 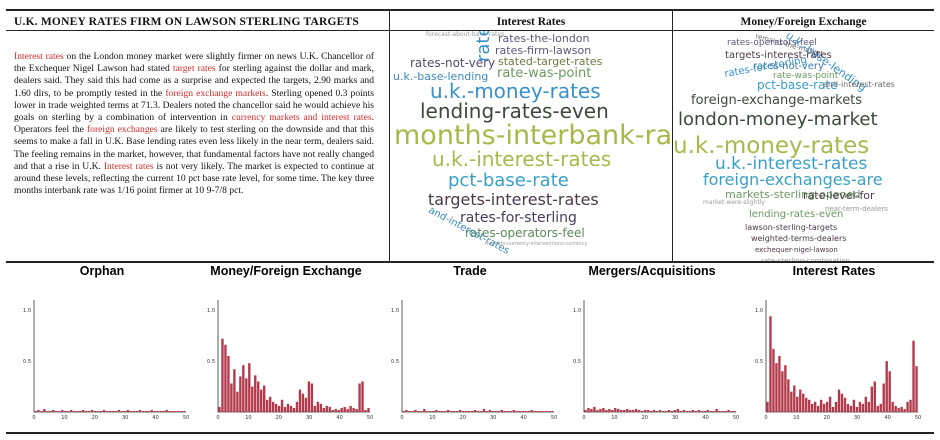 I want to click on cloud-word: lawson-sterling-targets, so click(x=791, y=227).